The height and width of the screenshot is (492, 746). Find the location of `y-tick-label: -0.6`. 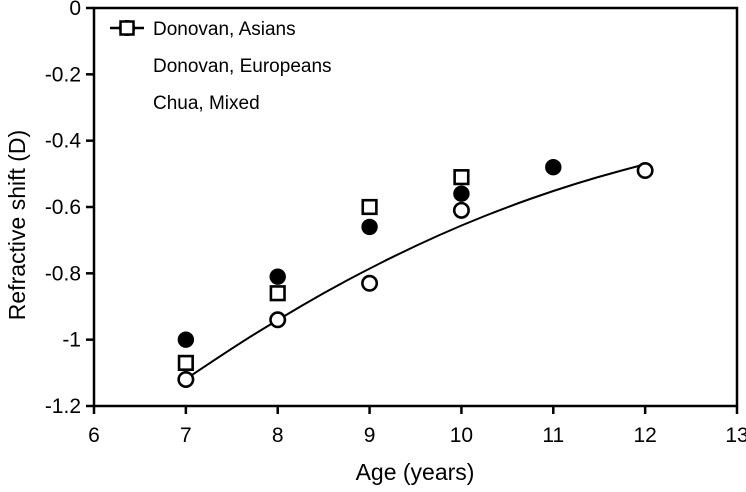

y-tick-label: -0.6 is located at coordinates (63, 207).